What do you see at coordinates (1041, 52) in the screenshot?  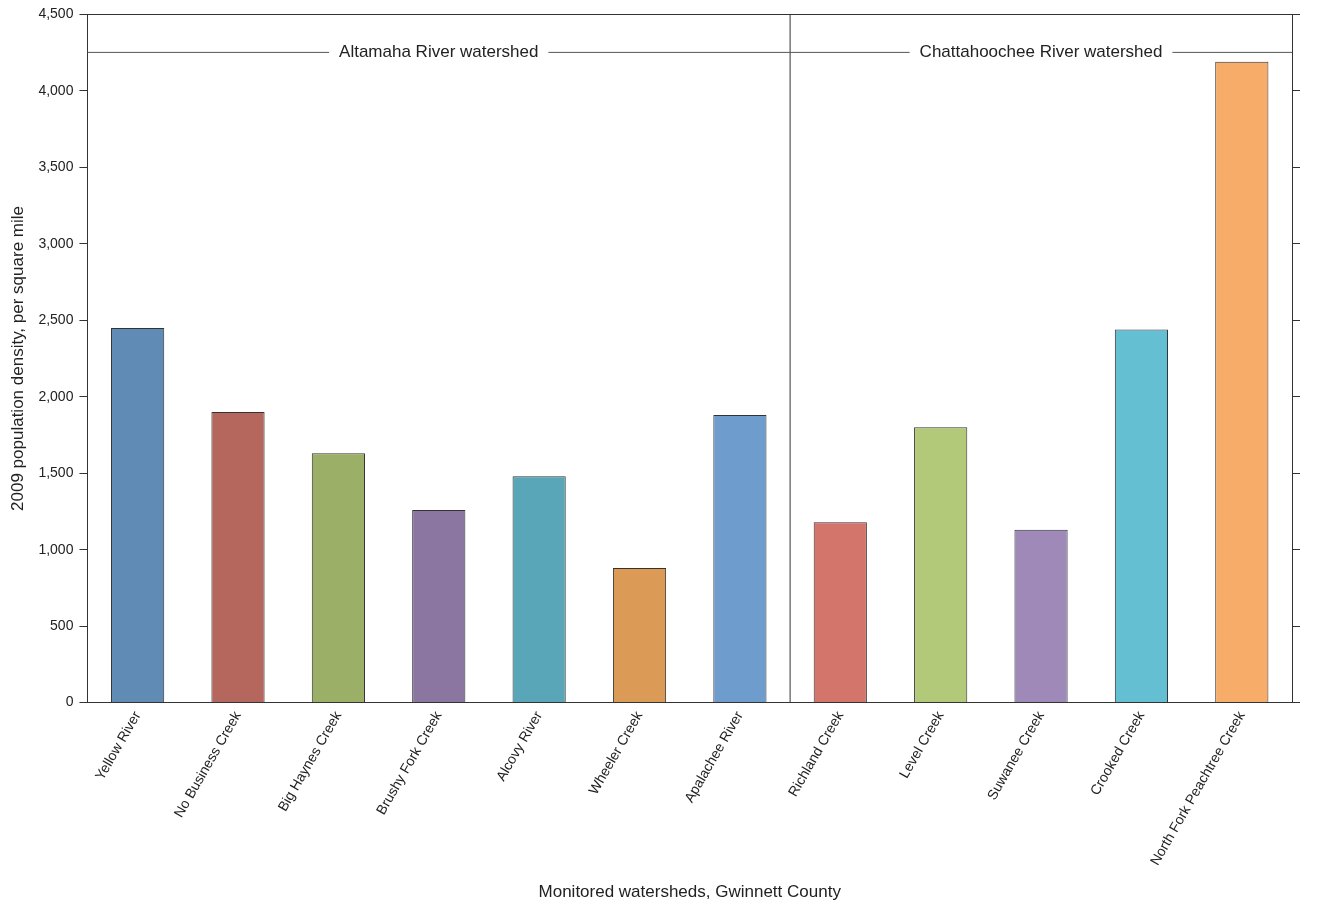 I see `annotation: Chattahoochee River watershed` at bounding box center [1041, 52].